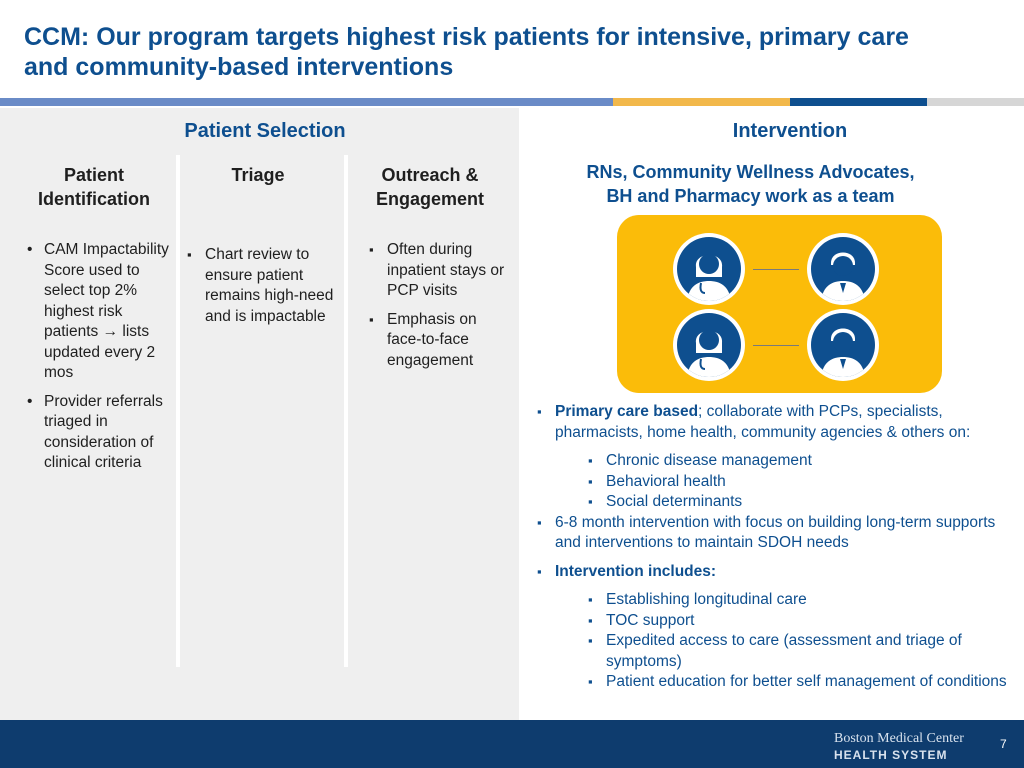 The image size is (1024, 768). Describe the element at coordinates (802, 600) in the screenshot. I see `sub-list-item: Establishing longitudinal care` at that location.